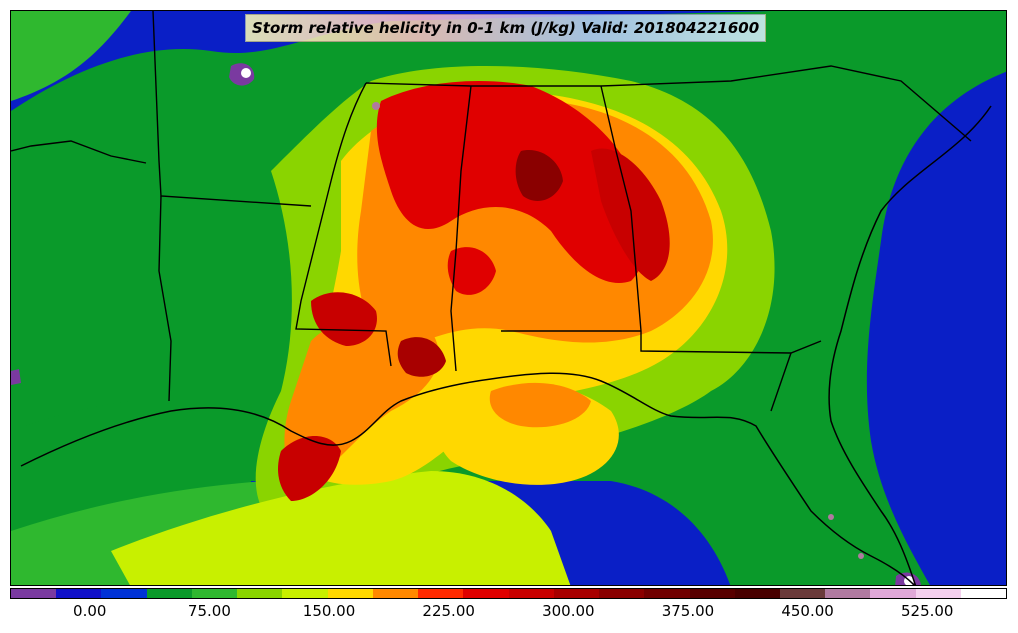  I want to click on colorbar-tick-label: 375.00, so click(688, 611).